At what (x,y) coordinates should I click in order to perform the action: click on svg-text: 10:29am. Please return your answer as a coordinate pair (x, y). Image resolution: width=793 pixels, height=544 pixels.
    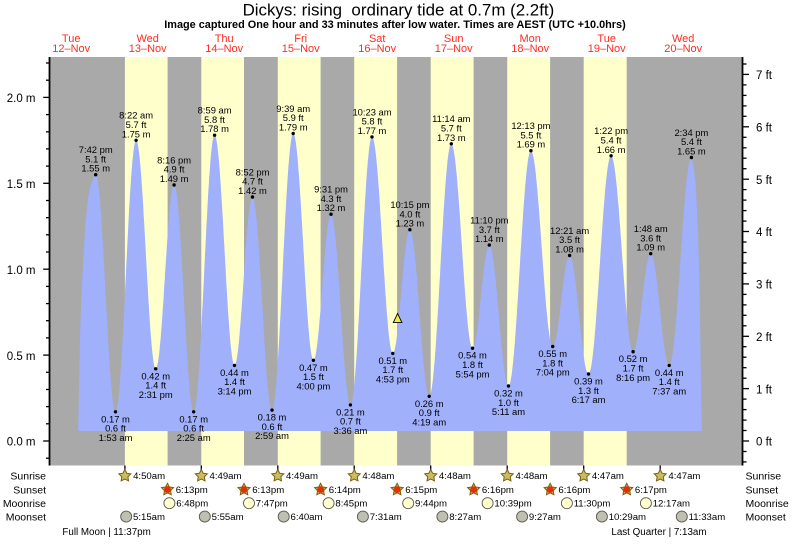
    Looking at the image, I should click on (627, 517).